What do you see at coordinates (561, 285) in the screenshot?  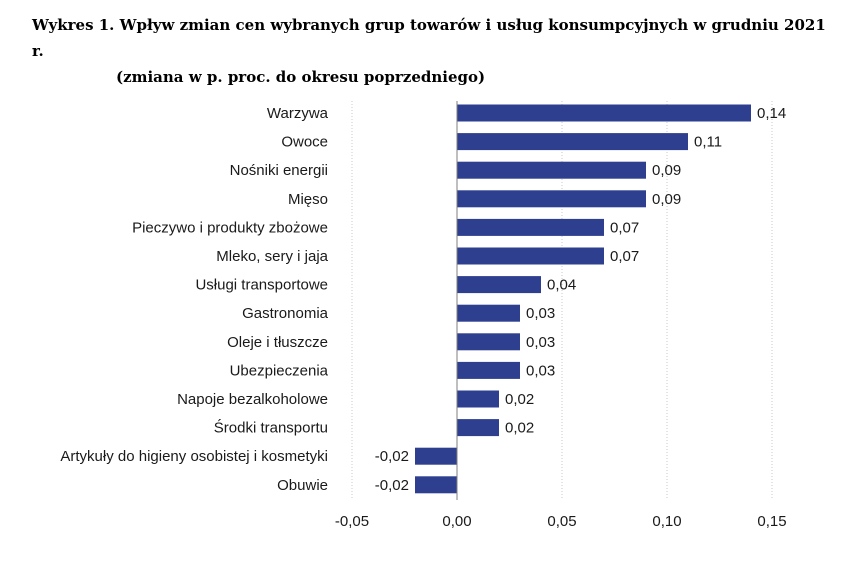 I see `value-label-6: 0,04` at bounding box center [561, 285].